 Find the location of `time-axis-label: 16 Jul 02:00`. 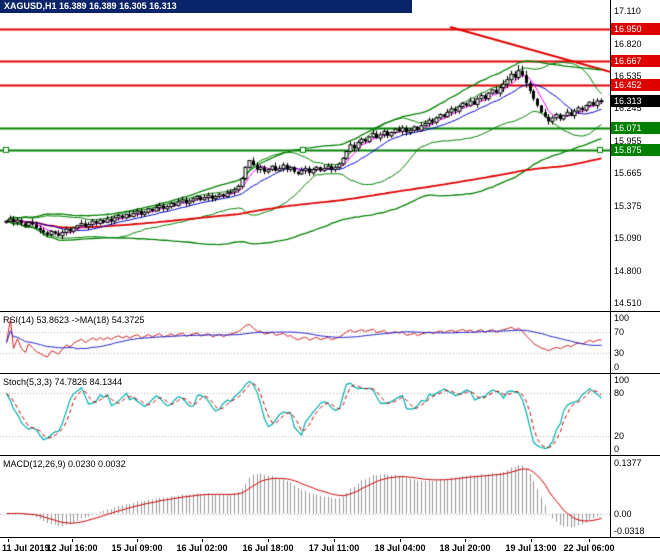

time-axis-label: 16 Jul 02:00 is located at coordinates (202, 548).